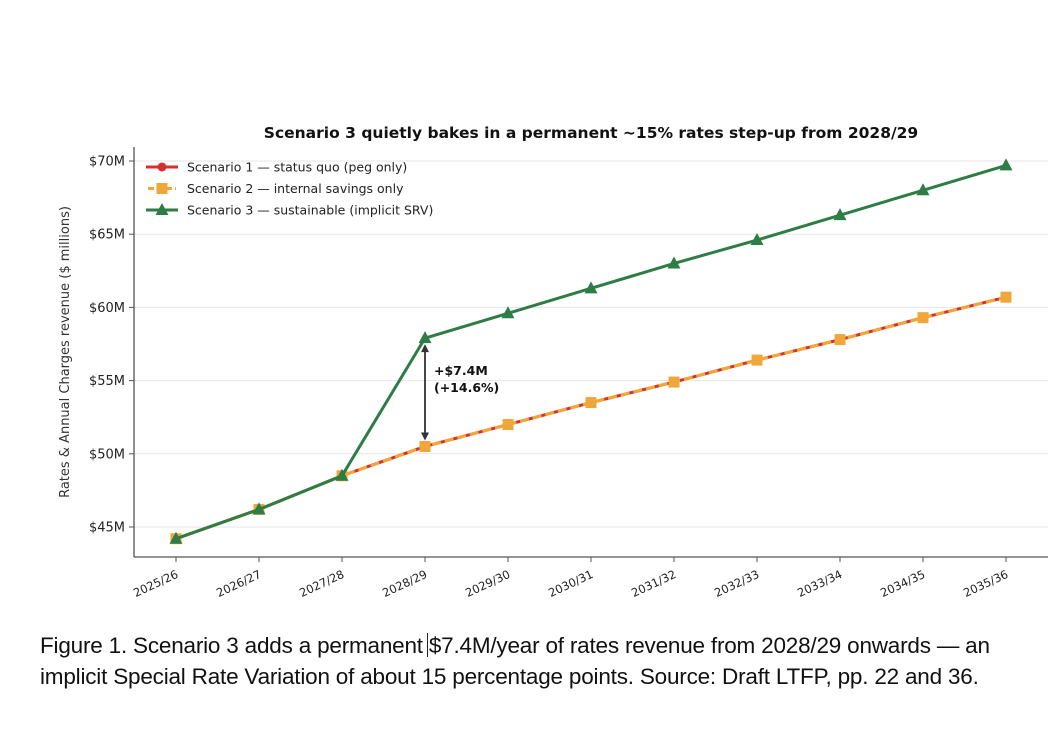 Image resolution: width=1056 pixels, height=750 pixels. I want to click on legend-label: Scenario 1 — status quo (peg only), so click(297, 167).